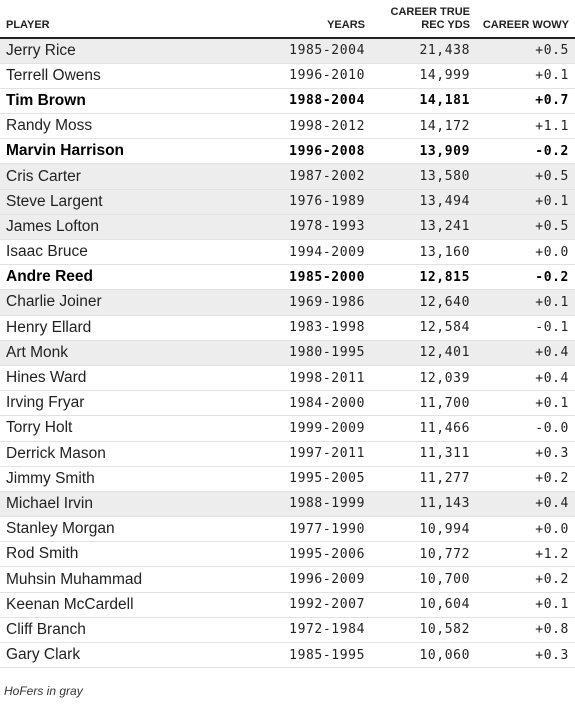  What do you see at coordinates (525, 630) in the screenshot?
I see `wowy-cell: +0.8` at bounding box center [525, 630].